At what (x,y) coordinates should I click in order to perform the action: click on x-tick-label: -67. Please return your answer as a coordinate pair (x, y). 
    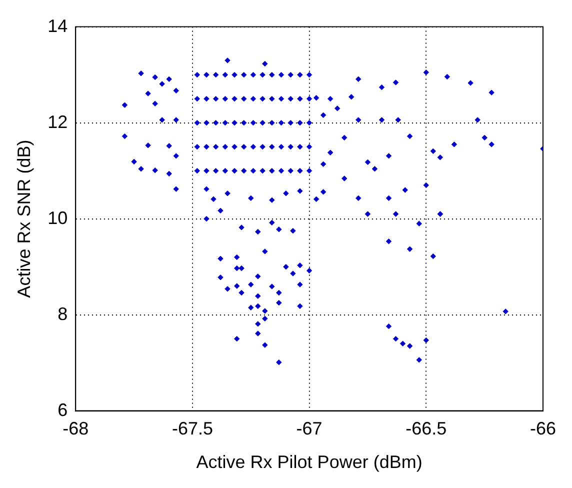
    Looking at the image, I should click on (309, 428).